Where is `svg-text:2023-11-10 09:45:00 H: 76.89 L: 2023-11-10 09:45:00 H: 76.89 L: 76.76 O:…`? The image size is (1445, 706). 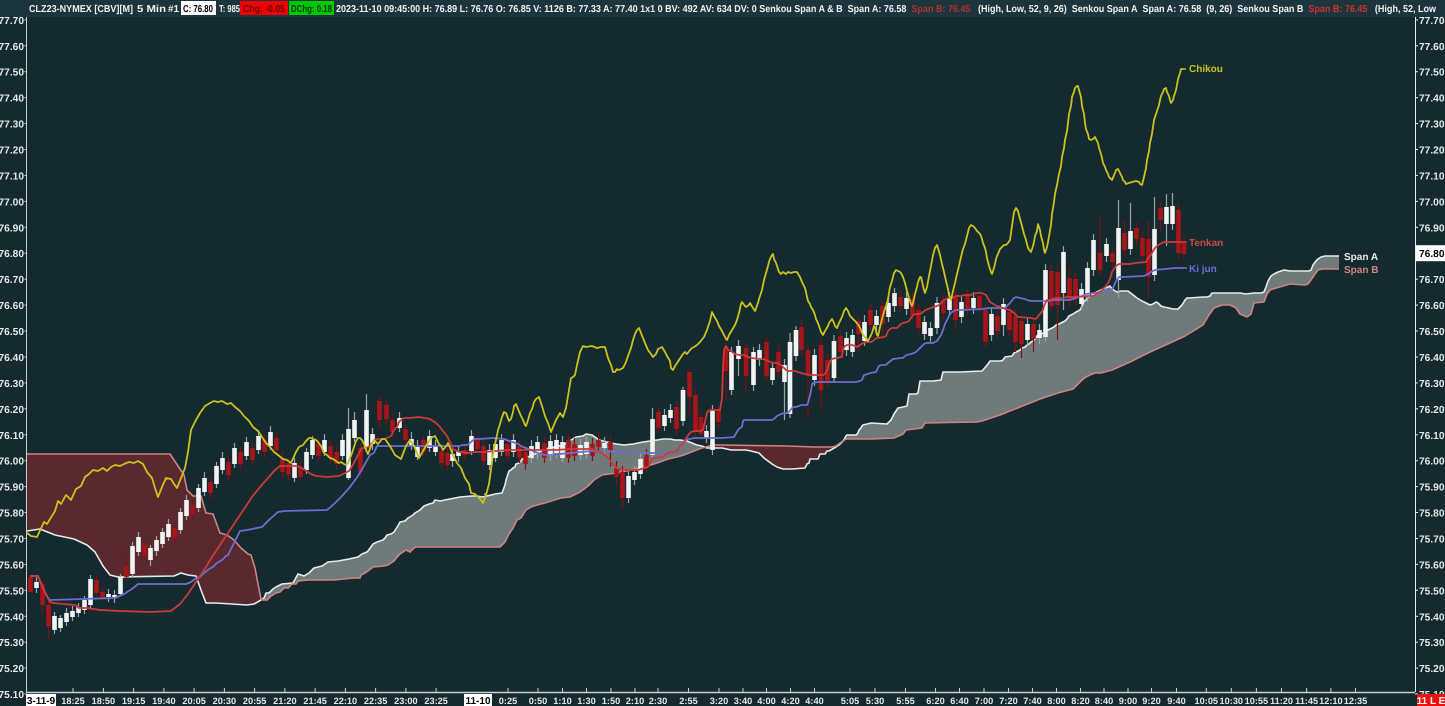
svg-text:2023-11-10 09:45:00 H: 76.89 L: 2023-11-10 09:45:00 H: 76.89 L: 76.76 O:… is located at coordinates (886, 9).